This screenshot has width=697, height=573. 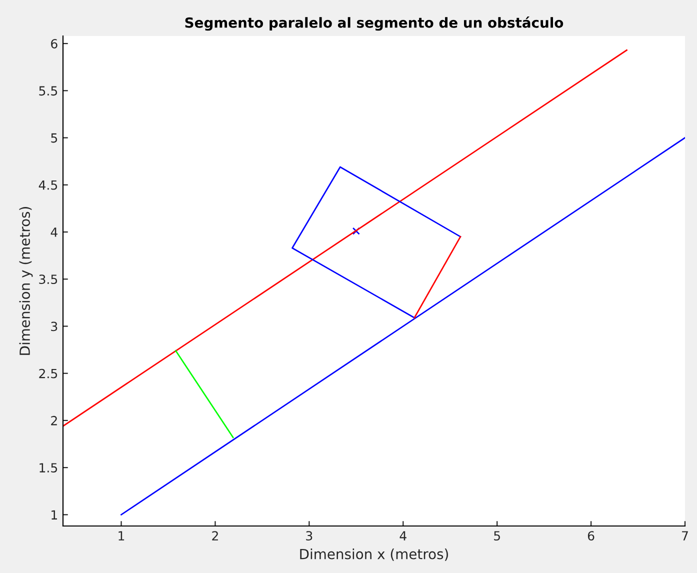 I want to click on y-tick-label: 2, so click(x=54, y=421).